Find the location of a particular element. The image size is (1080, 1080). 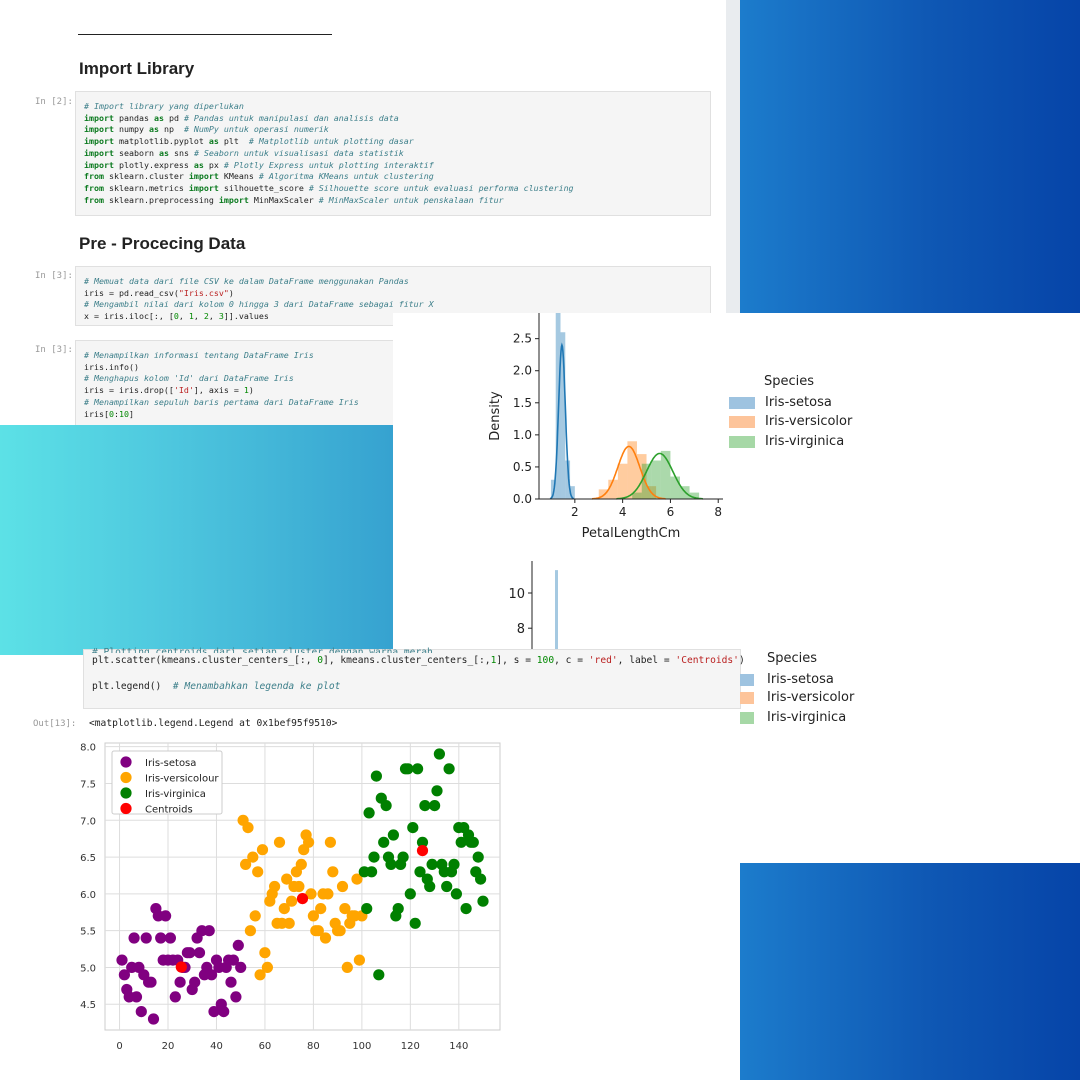

y-tick-label: 8 is located at coordinates (521, 629).